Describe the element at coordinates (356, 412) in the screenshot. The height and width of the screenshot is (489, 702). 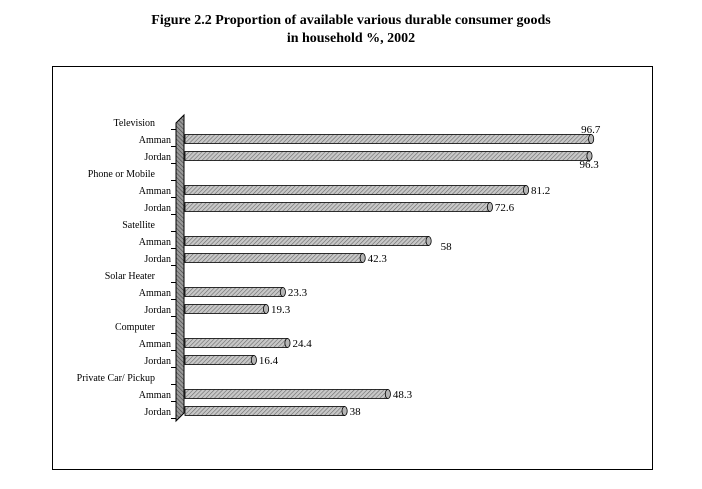
I see `data-label: 38` at that location.